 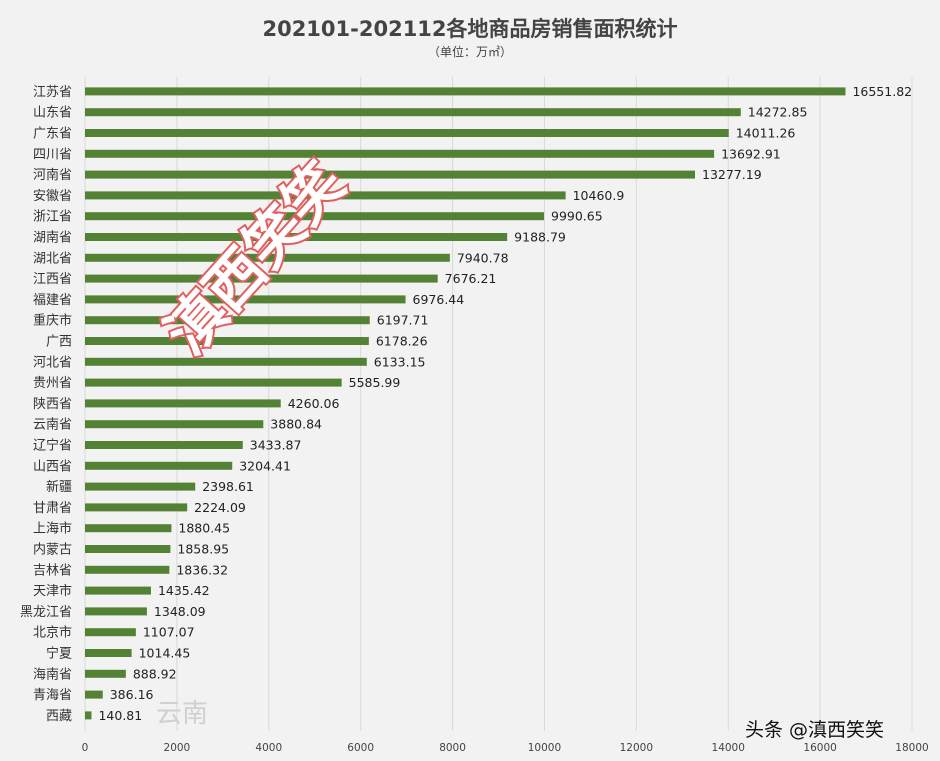 I want to click on data-label: 10460.9, so click(x=599, y=195).